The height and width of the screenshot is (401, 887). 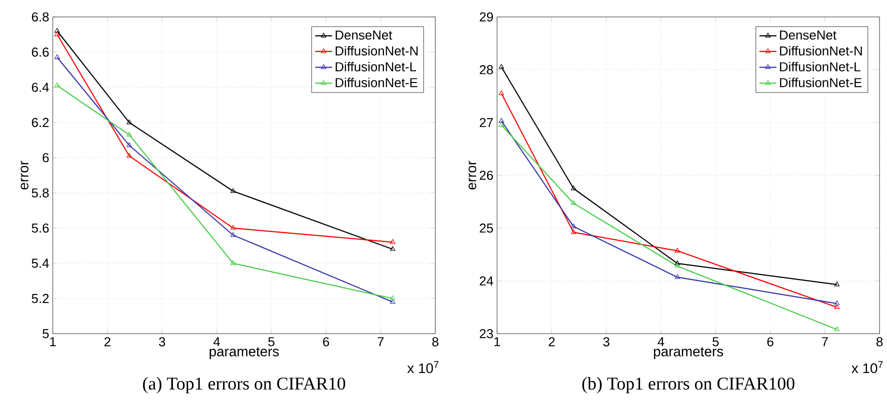 I want to click on y-tick-label: 5.6, so click(x=40, y=227).